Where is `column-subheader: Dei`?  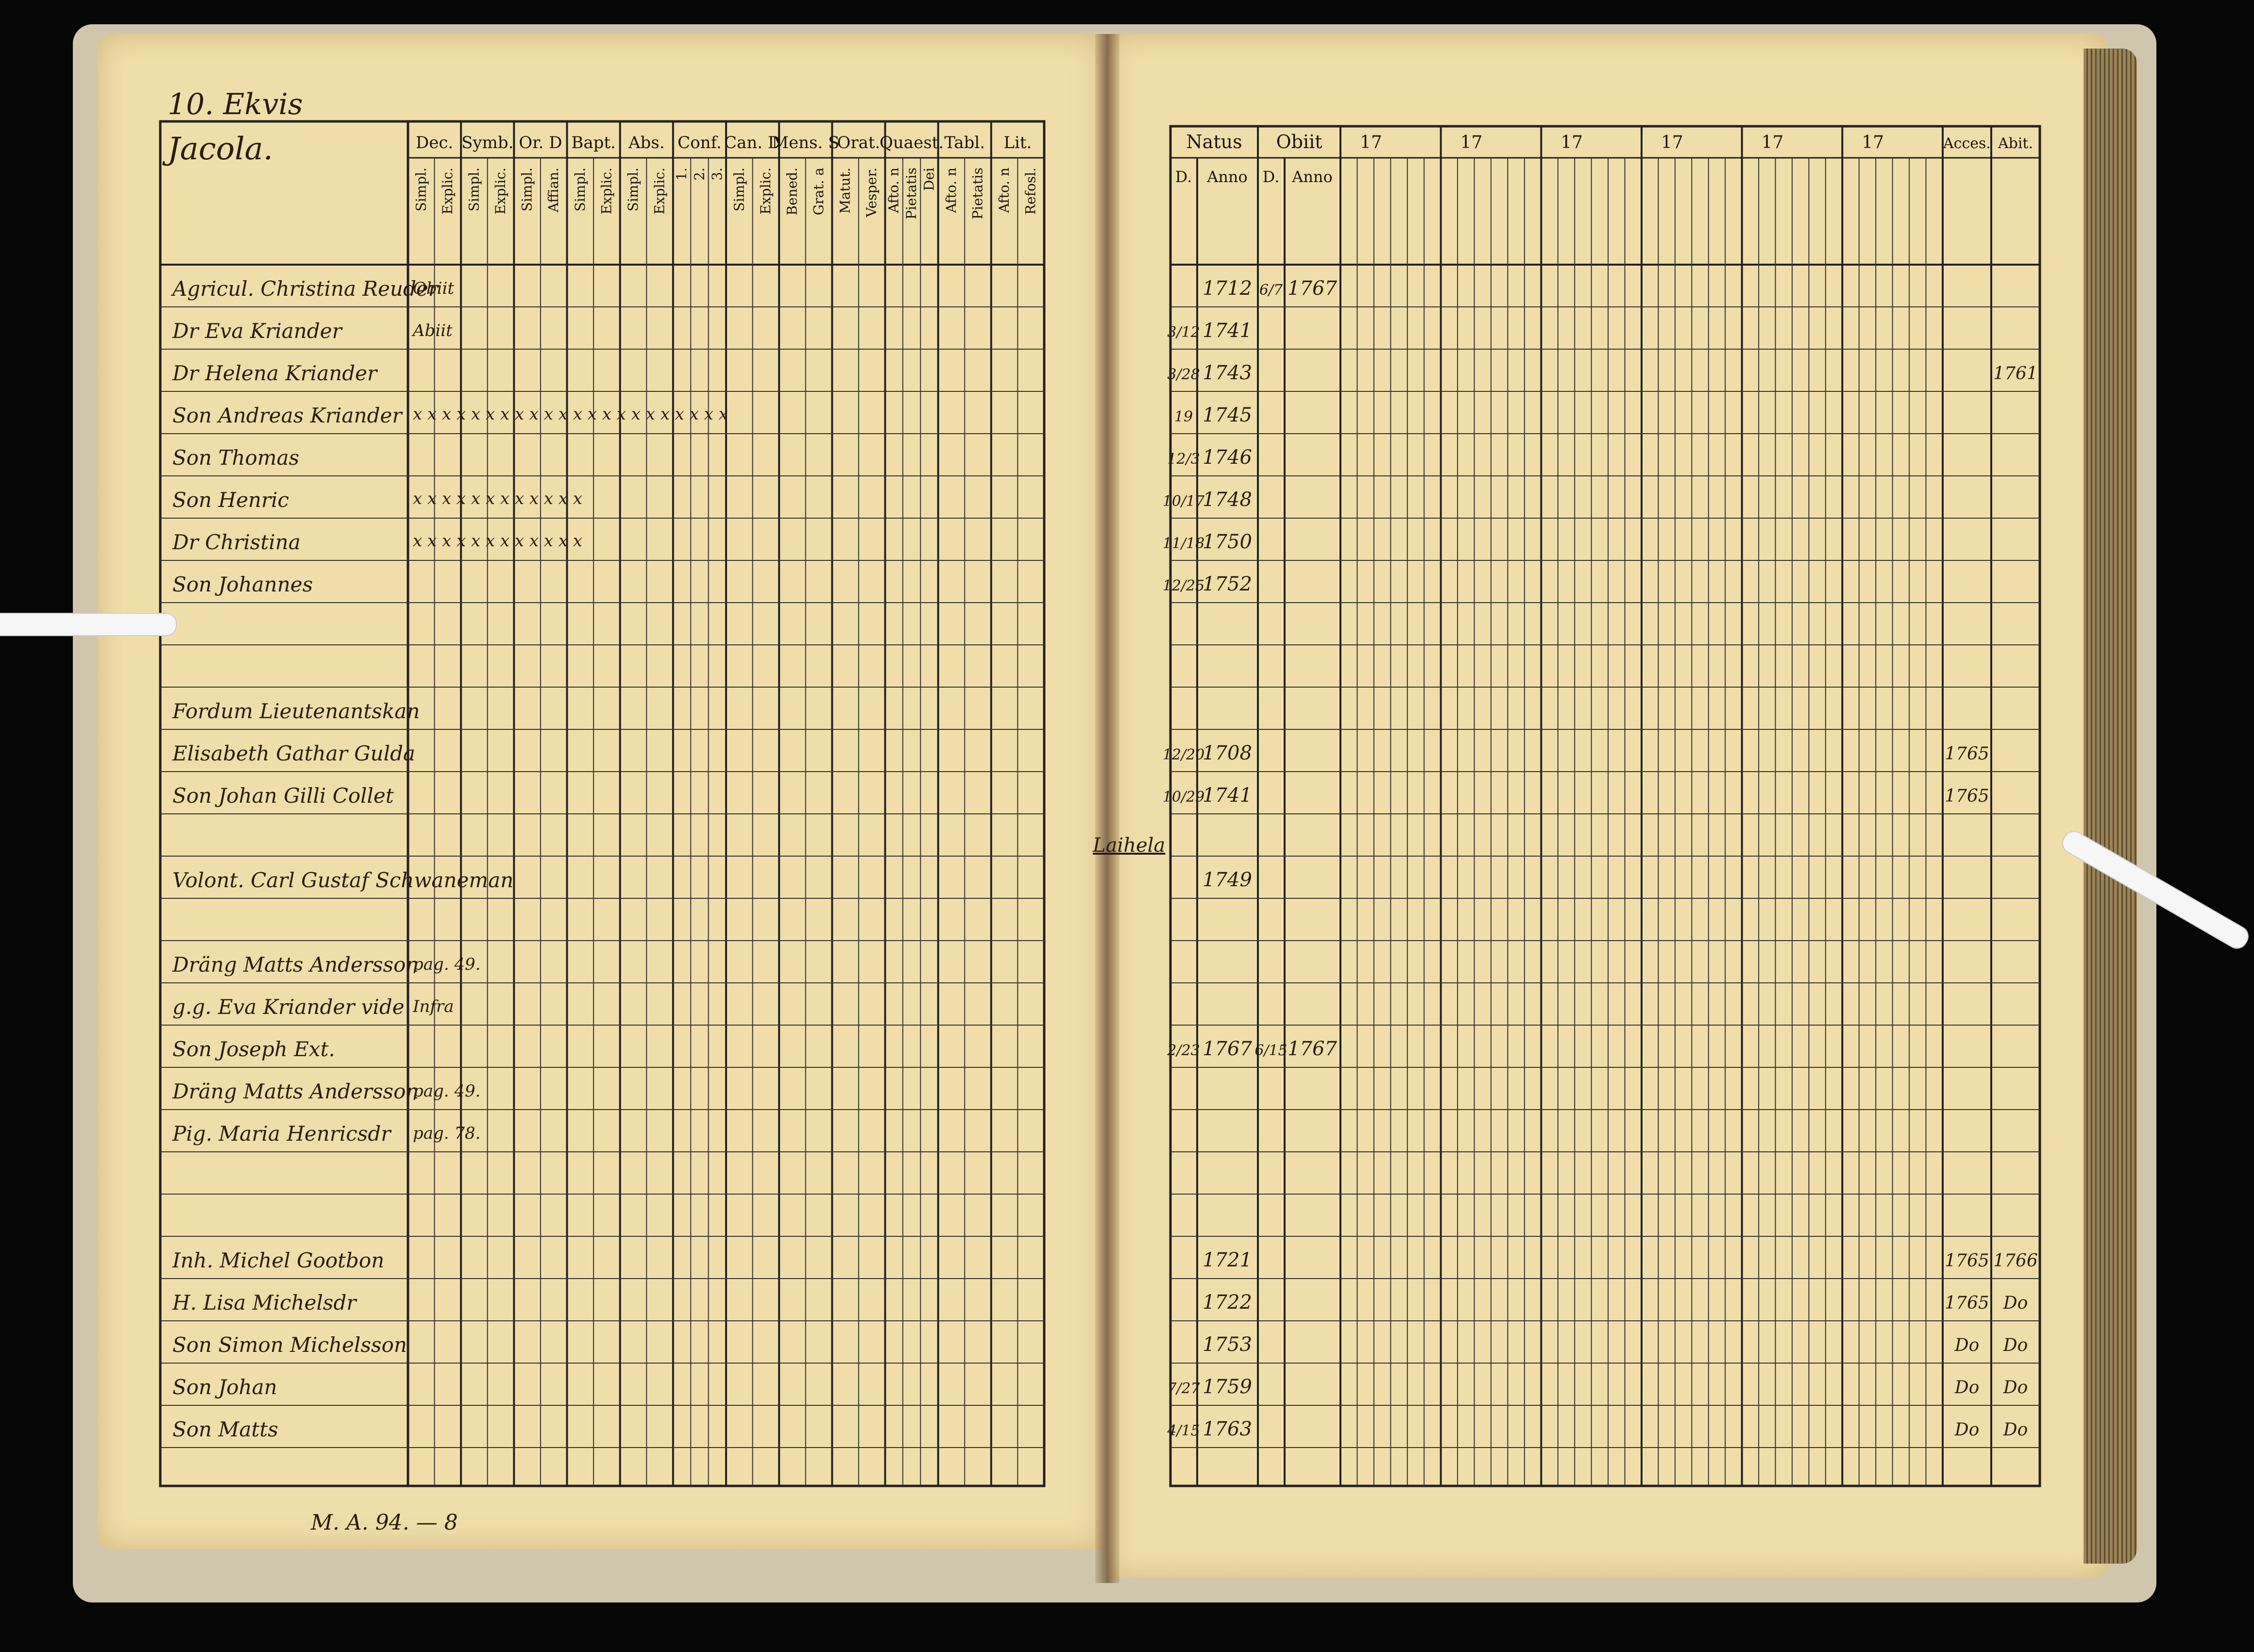 column-subheader: Dei is located at coordinates (929, 179).